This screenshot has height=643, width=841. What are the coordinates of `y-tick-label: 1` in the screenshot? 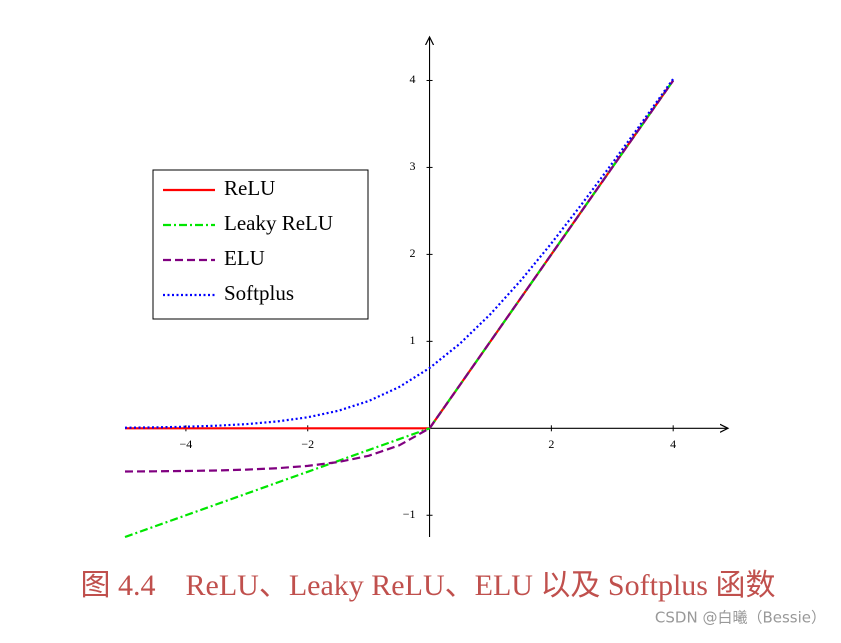 It's located at (413, 340).